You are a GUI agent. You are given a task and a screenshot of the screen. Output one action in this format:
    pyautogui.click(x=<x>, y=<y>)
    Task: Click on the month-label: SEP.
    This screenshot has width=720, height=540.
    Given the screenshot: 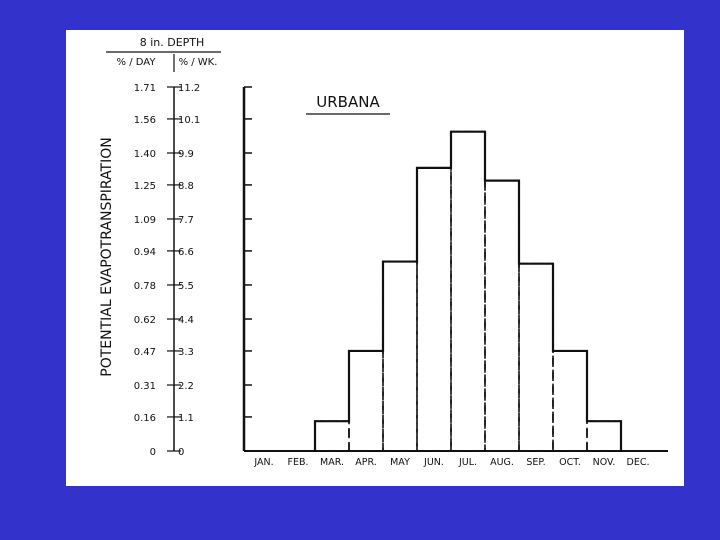 What is the action you would take?
    pyautogui.click(x=535, y=462)
    